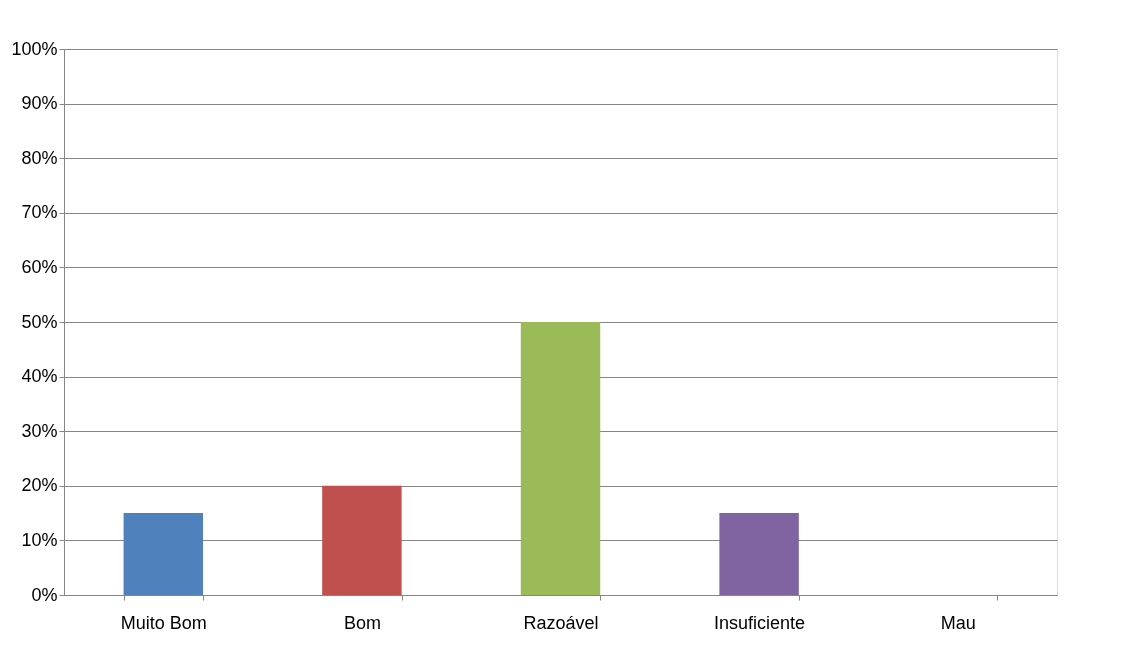 Image resolution: width=1133 pixels, height=669 pixels. Describe the element at coordinates (39, 485) in the screenshot. I see `y-tick-label: 20%` at that location.